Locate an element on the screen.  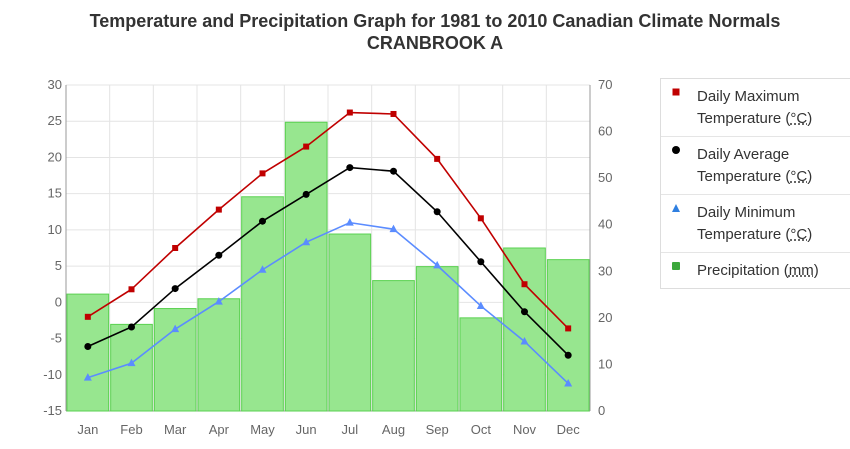
y-left-tick-label: 25 is located at coordinates (55, 120).